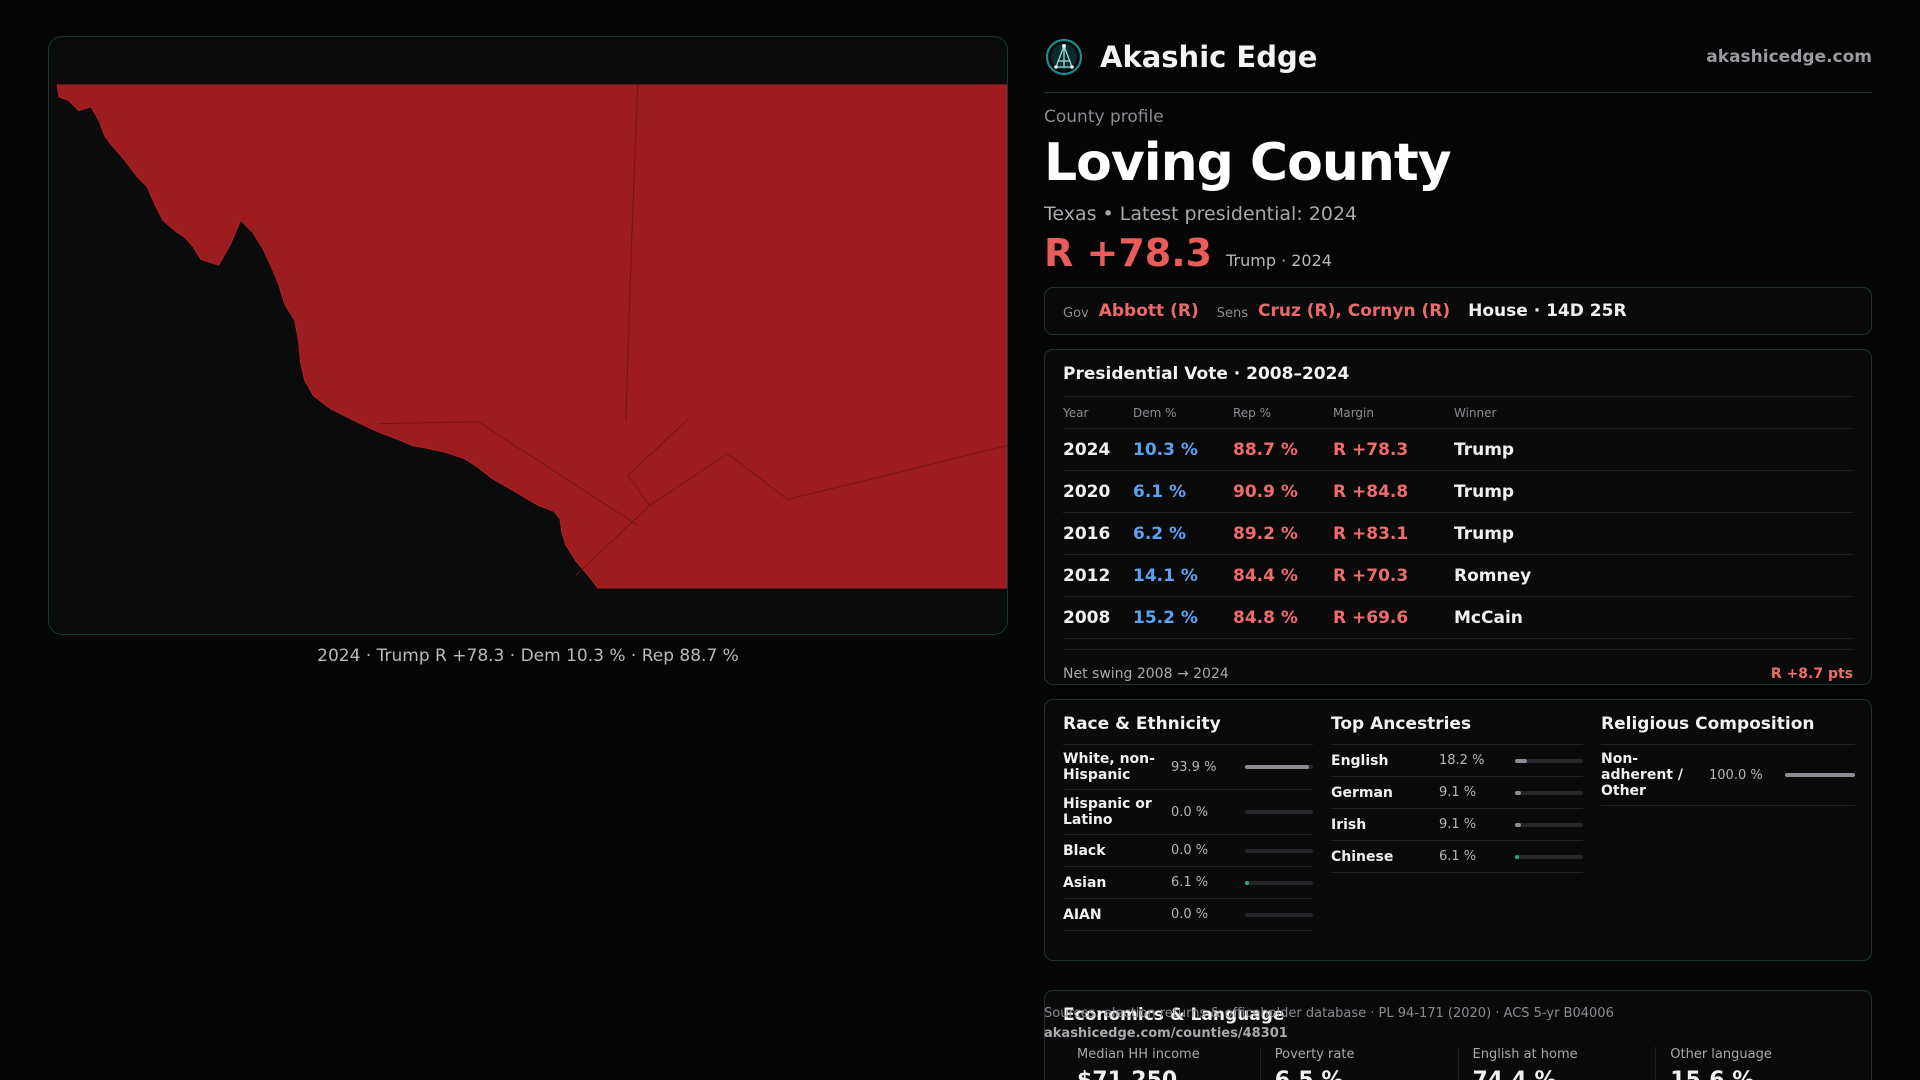  Describe the element at coordinates (1458, 57) in the screenshot. I see `brand-header: Akashic Edge akashicedge.com` at that location.